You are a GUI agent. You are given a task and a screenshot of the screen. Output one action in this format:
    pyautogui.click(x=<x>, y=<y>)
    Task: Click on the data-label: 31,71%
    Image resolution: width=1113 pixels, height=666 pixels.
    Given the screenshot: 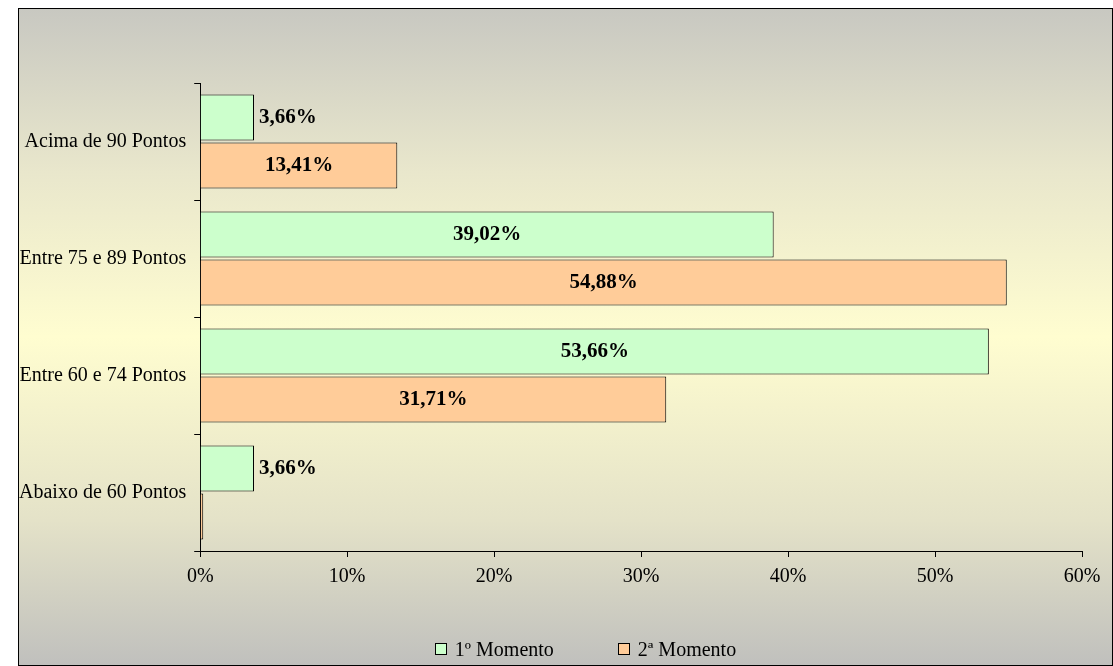 What is the action you would take?
    pyautogui.click(x=433, y=397)
    